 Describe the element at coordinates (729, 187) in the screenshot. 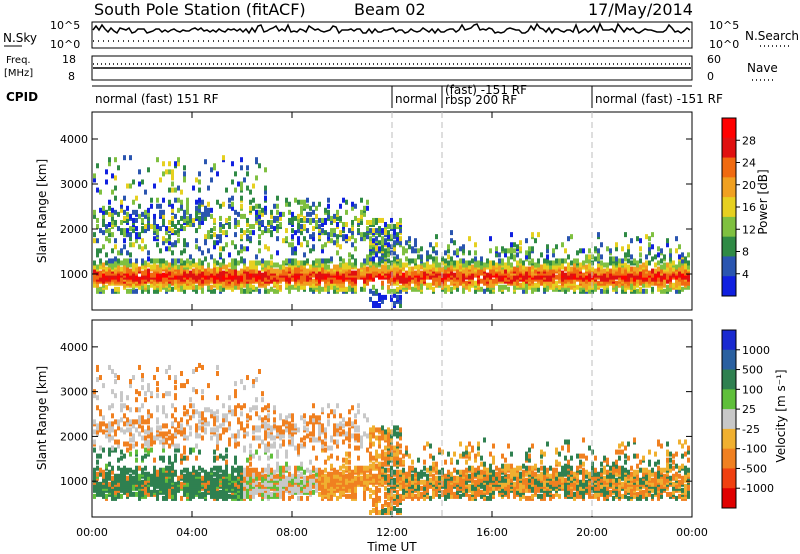

I see `colorbar-swatch` at that location.